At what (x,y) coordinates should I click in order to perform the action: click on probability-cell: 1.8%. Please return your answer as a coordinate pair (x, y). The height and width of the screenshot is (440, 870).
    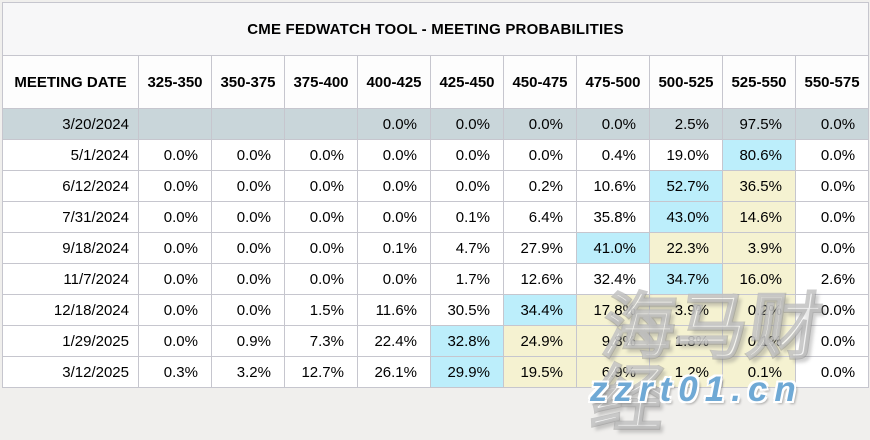
    Looking at the image, I should click on (686, 341).